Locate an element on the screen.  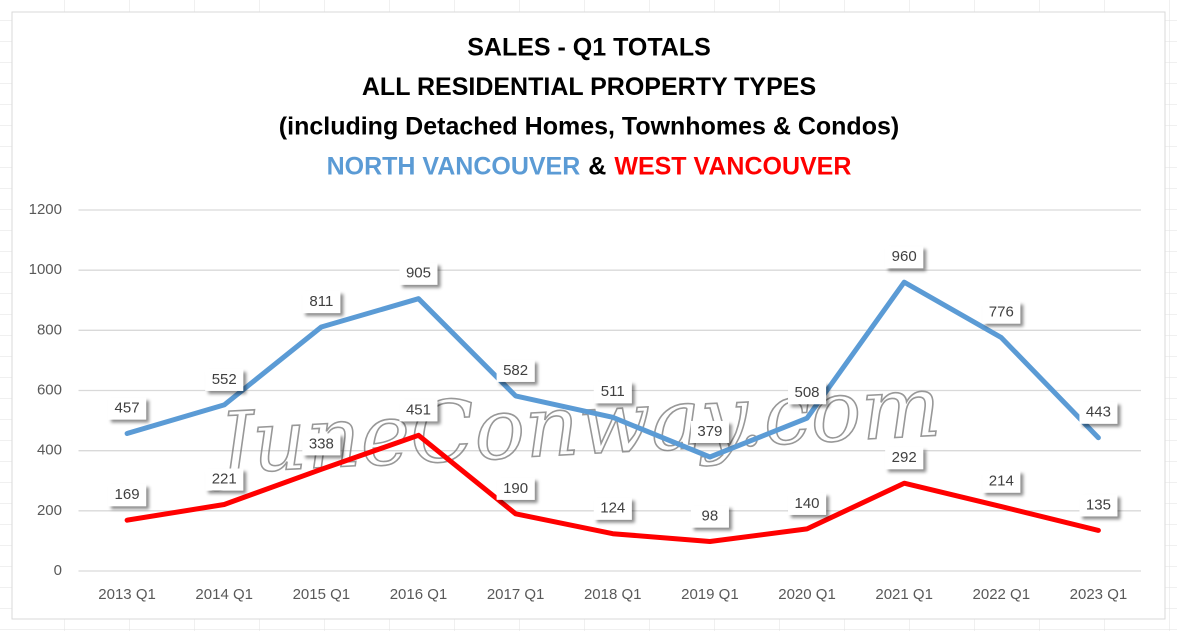
data-label: 451 is located at coordinates (418, 409).